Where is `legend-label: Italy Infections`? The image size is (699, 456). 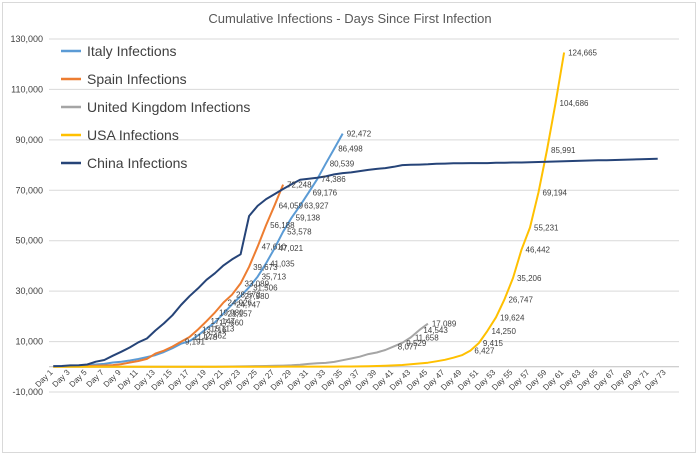
legend-label: Italy Infections is located at coordinates (132, 51).